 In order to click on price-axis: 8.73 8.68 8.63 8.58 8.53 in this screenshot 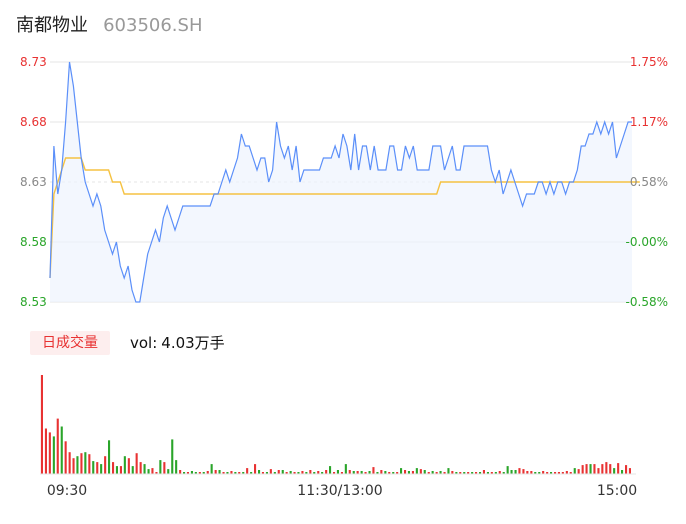, I will do `click(33, 182)`.